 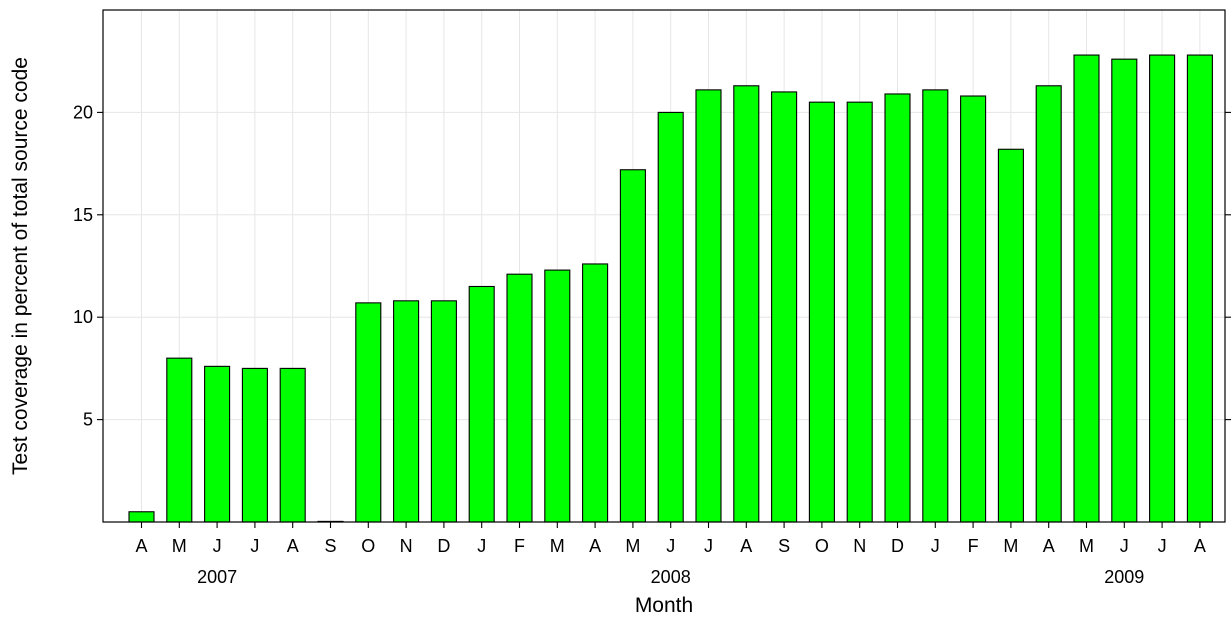 I want to click on year-label: 2009, so click(x=1124, y=577).